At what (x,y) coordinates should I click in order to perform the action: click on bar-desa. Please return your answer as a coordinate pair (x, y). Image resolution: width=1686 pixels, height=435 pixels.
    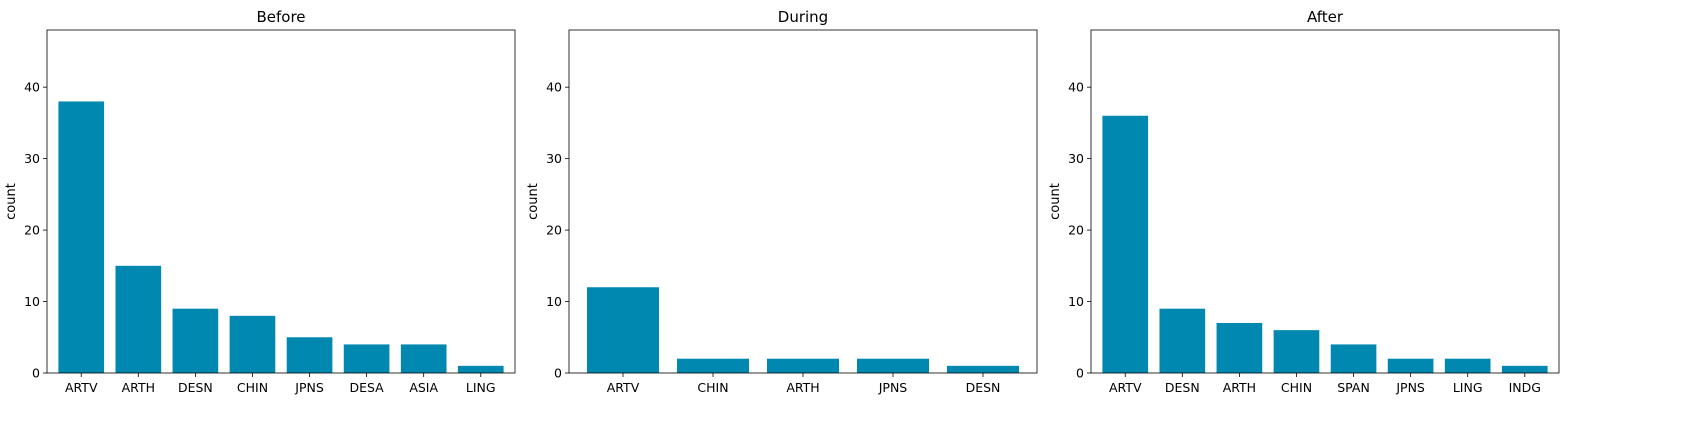
    Looking at the image, I should click on (366, 358).